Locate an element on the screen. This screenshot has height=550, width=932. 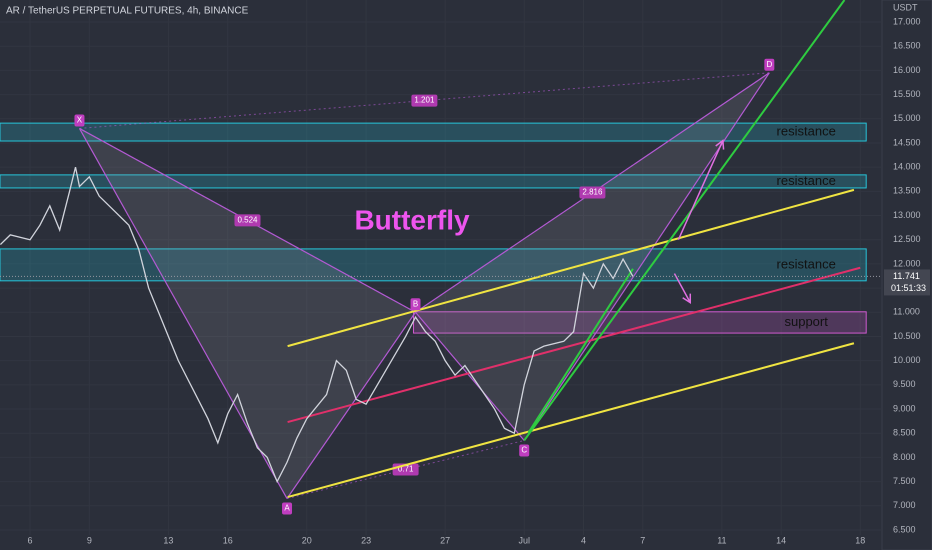
y-tick-label: 16.500 is located at coordinates (907, 46).